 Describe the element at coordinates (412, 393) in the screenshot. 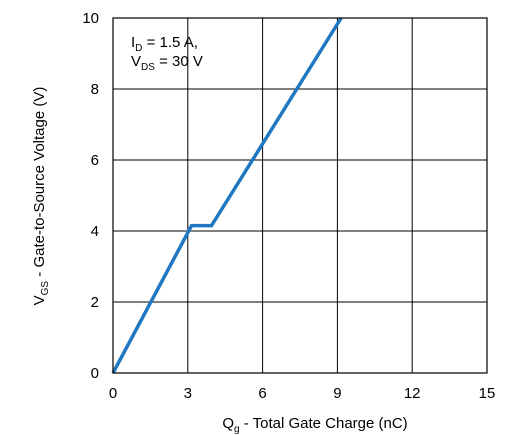

I see `x-tick-label: 12` at that location.